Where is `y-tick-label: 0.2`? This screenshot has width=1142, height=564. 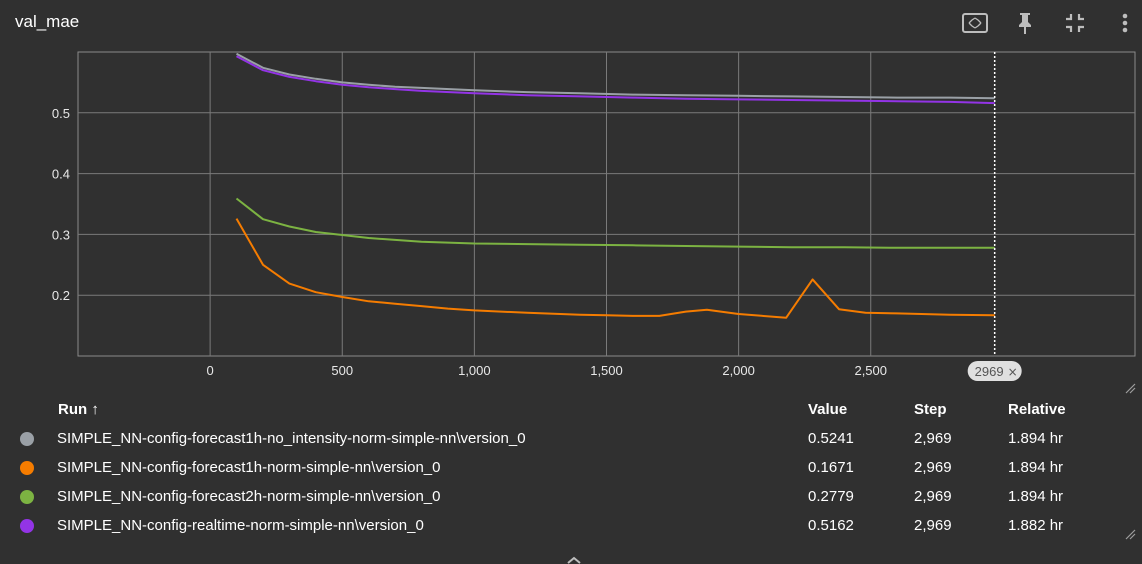 y-tick-label: 0.2 is located at coordinates (61, 295).